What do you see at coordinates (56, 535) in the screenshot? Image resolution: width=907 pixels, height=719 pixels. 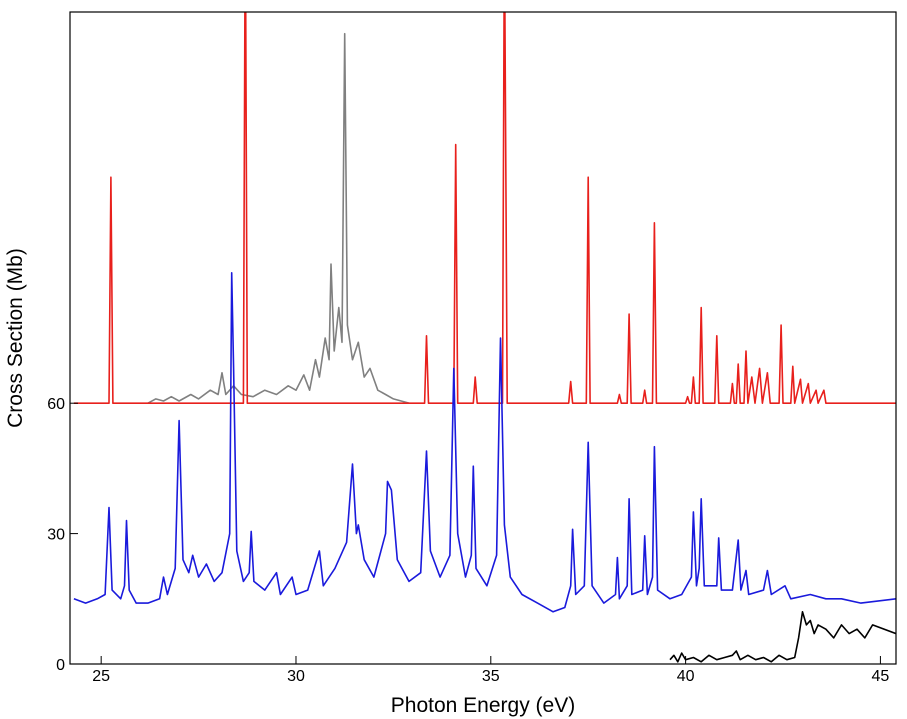 I see `y-tick-label: 30` at bounding box center [56, 535].